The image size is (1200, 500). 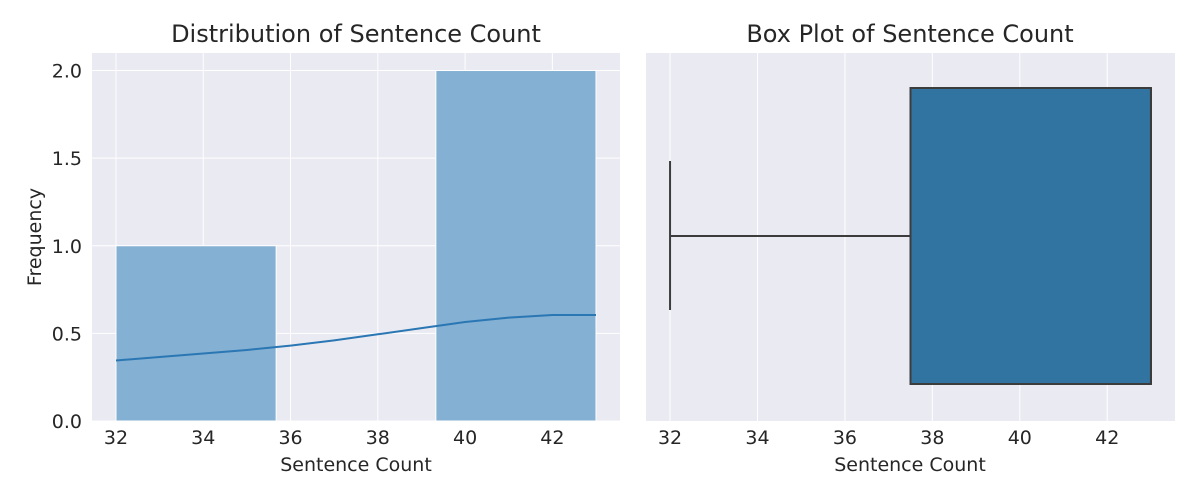 I want to click on boxplot-x-tick-label: 34, so click(x=757, y=438).